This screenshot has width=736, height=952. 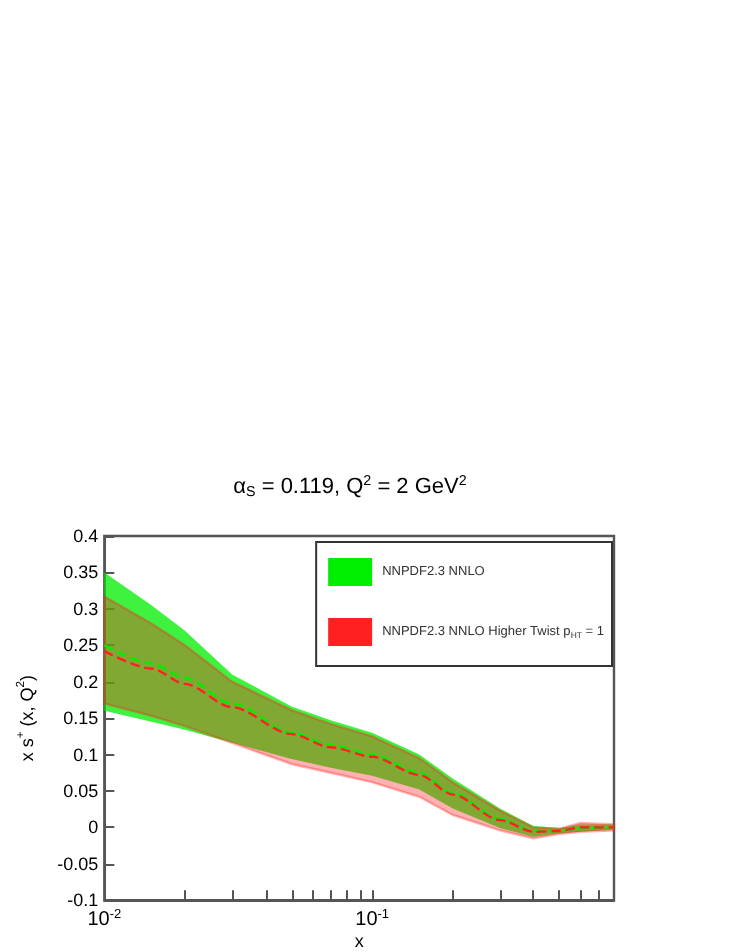 What do you see at coordinates (359, 941) in the screenshot?
I see `x-axis-title: x` at bounding box center [359, 941].